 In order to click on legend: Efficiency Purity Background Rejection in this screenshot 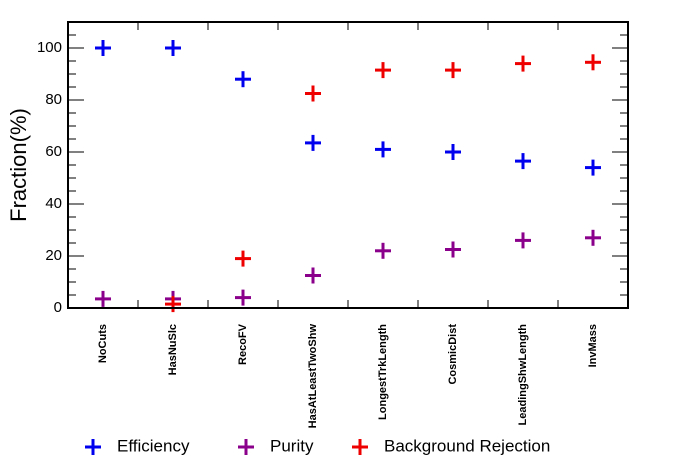, I will do `click(317, 445)`.